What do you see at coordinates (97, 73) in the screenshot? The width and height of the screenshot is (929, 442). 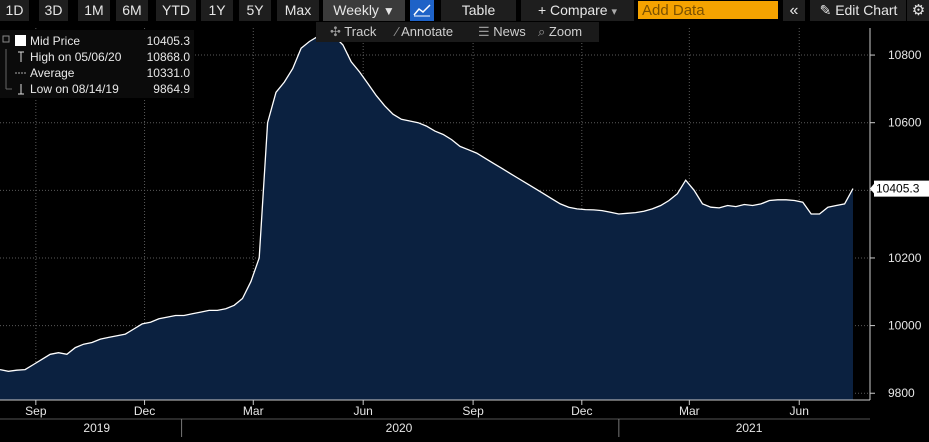 I see `legend-item-average: Average 10331.0` at bounding box center [97, 73].